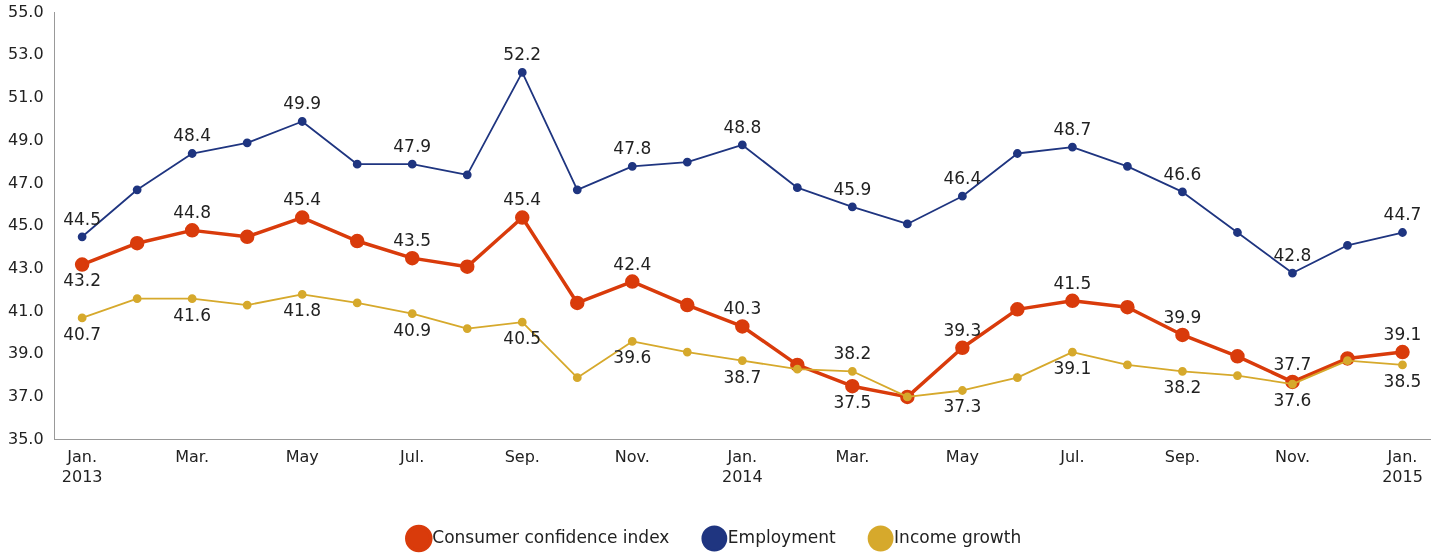 This screenshot has height=557, width=1450. I want to click on data-label: 39.9, so click(1182, 316).